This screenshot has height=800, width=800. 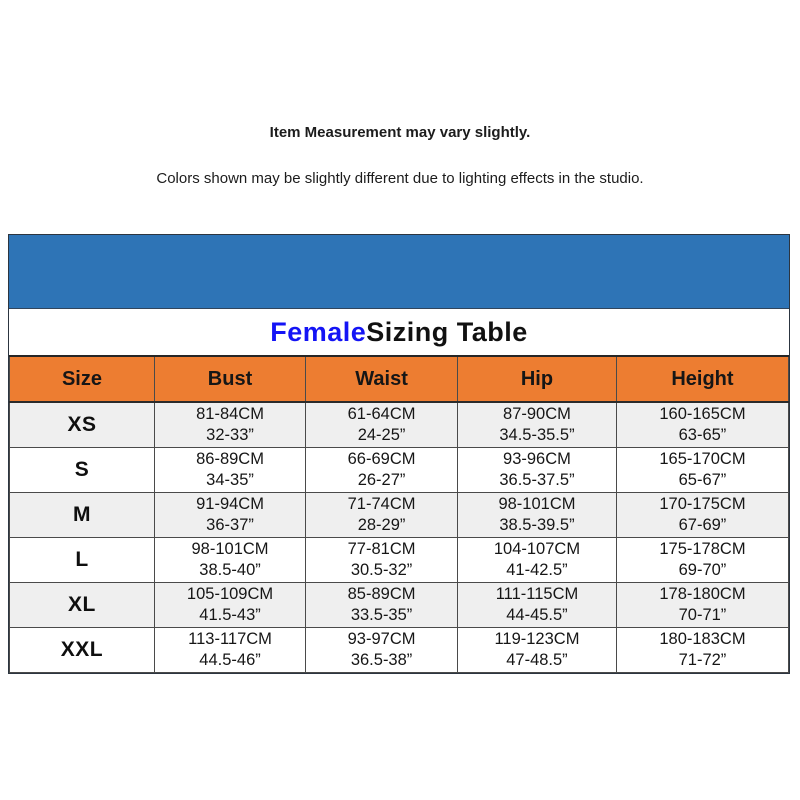 I want to click on bust-inch-value: 36-37”, so click(x=230, y=524).